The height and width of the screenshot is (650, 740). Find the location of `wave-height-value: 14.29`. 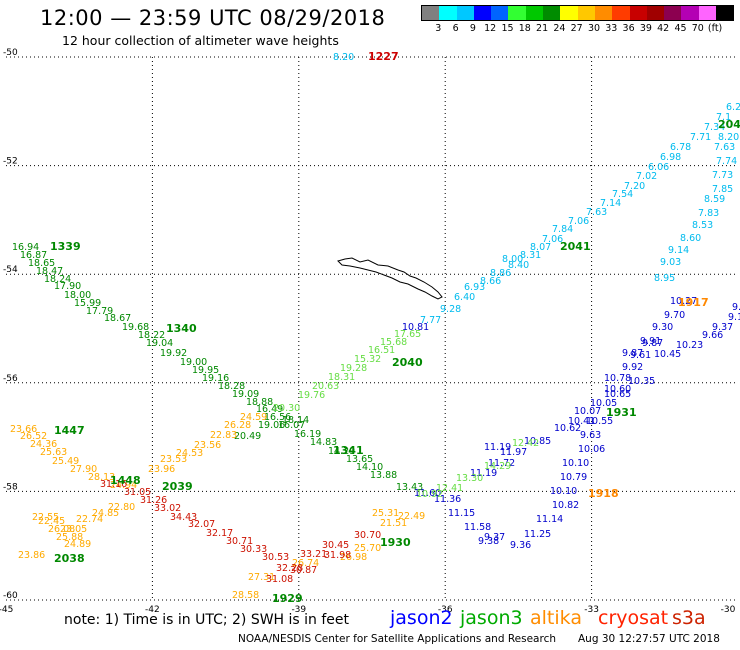

wave-height-value: 14.29 is located at coordinates (341, 451).